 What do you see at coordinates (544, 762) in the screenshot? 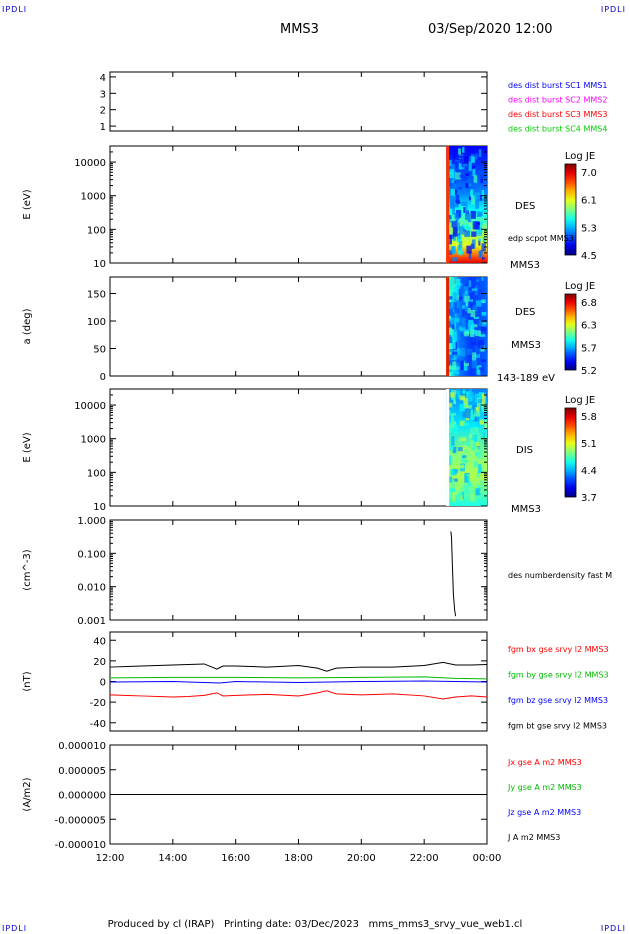
I see `series-label: Jx gse A m2 MMS3` at bounding box center [544, 762].